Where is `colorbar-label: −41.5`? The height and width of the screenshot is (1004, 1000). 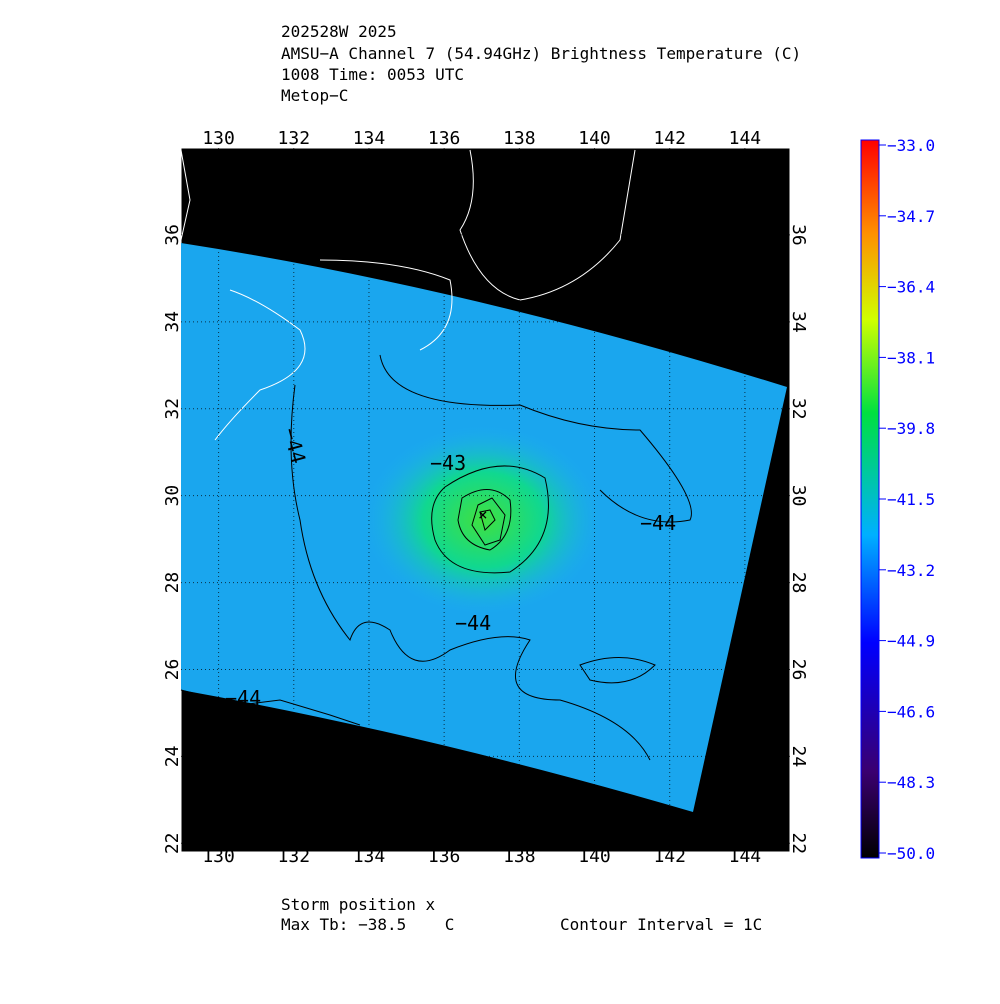
colorbar-label: −41.5 is located at coordinates (911, 499).